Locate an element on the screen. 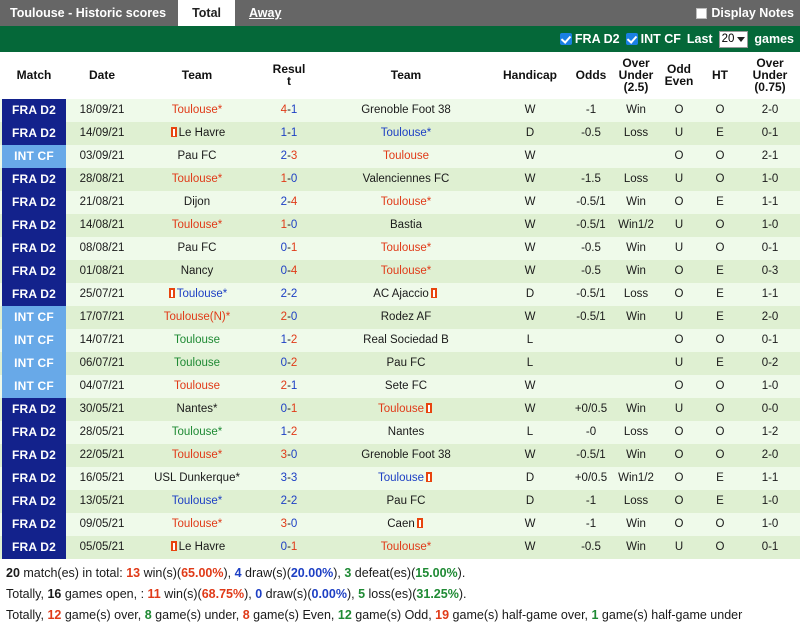 The width and height of the screenshot is (800, 623). col-odd-even: Odd Even is located at coordinates (679, 75).